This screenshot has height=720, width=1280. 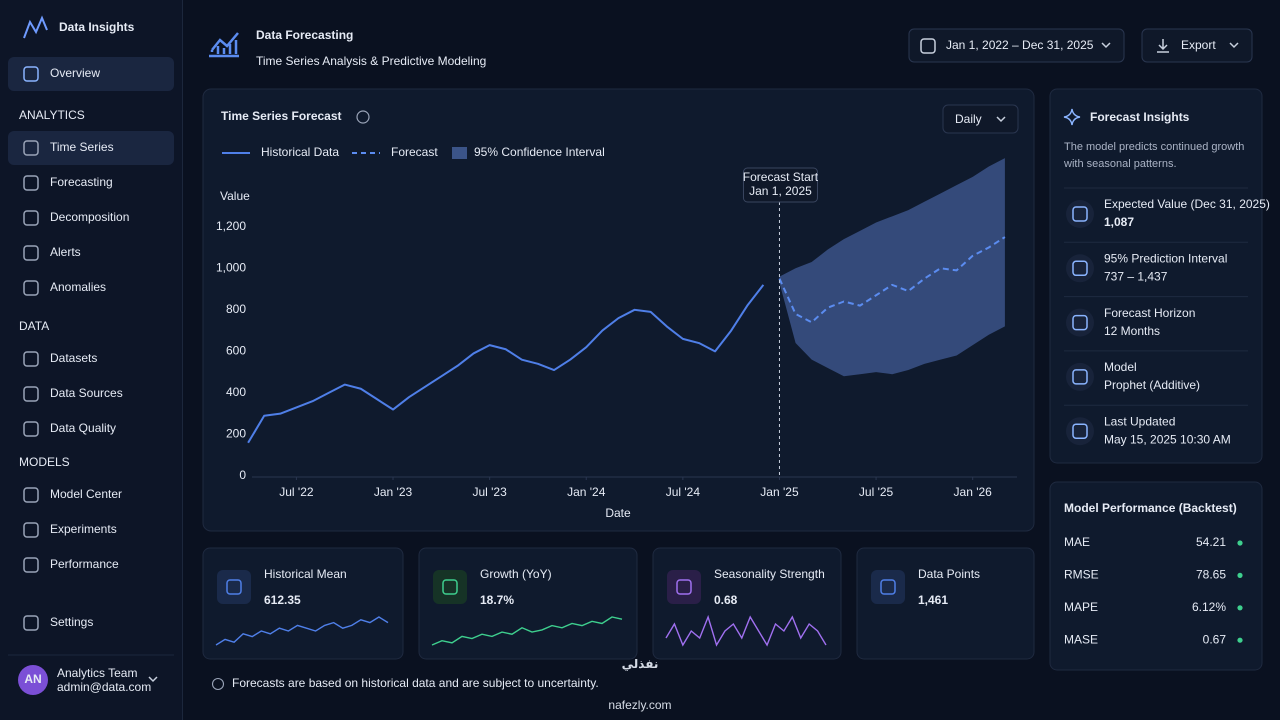 I want to click on annotation-box, so click(x=780, y=185).